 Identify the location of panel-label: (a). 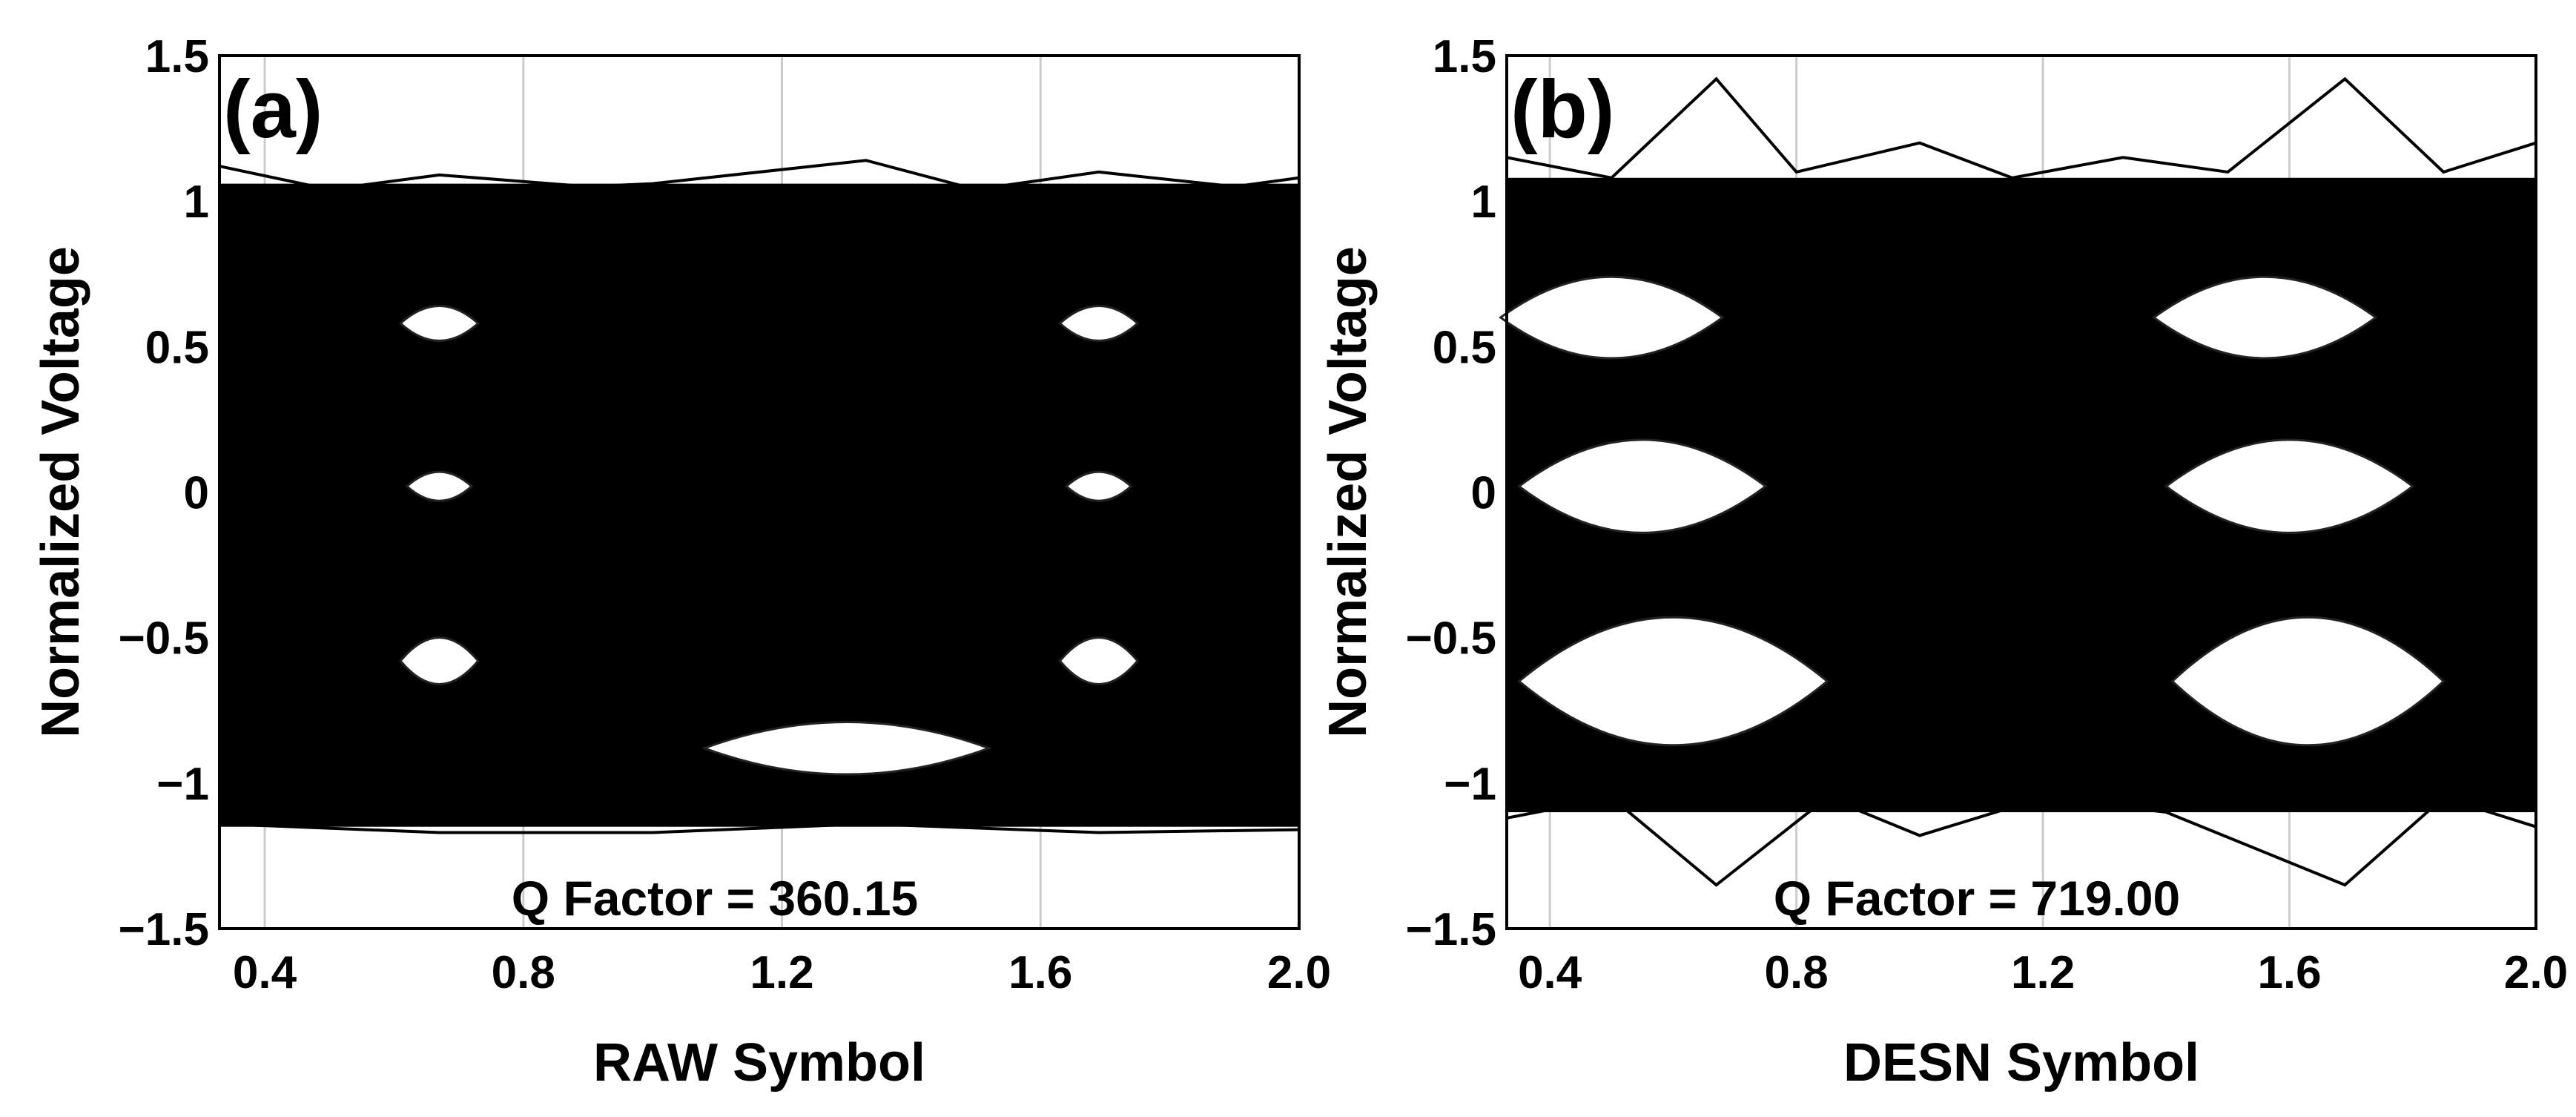
(273, 109).